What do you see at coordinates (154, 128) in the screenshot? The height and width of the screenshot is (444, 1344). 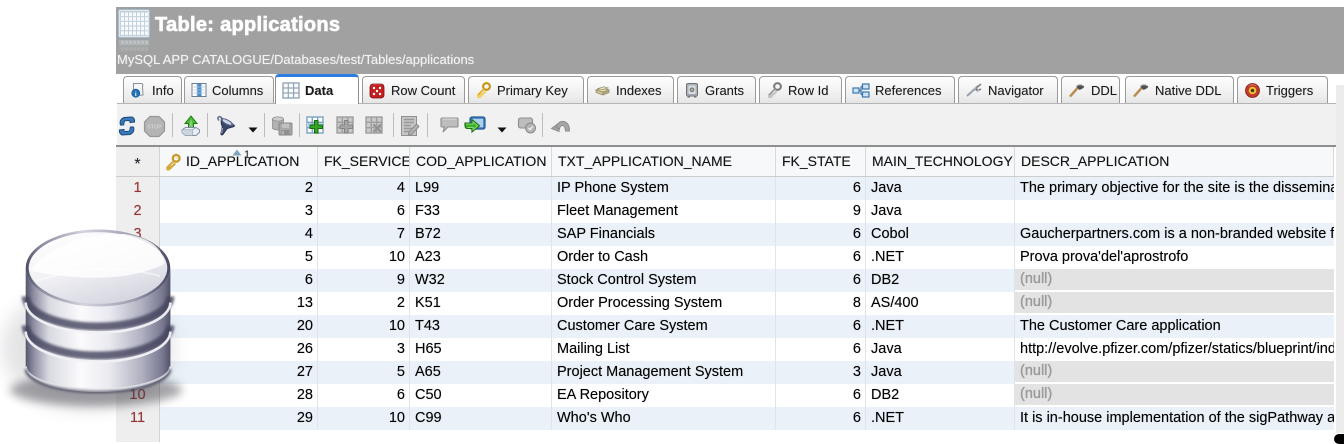 I see `svg-text: STOP` at bounding box center [154, 128].